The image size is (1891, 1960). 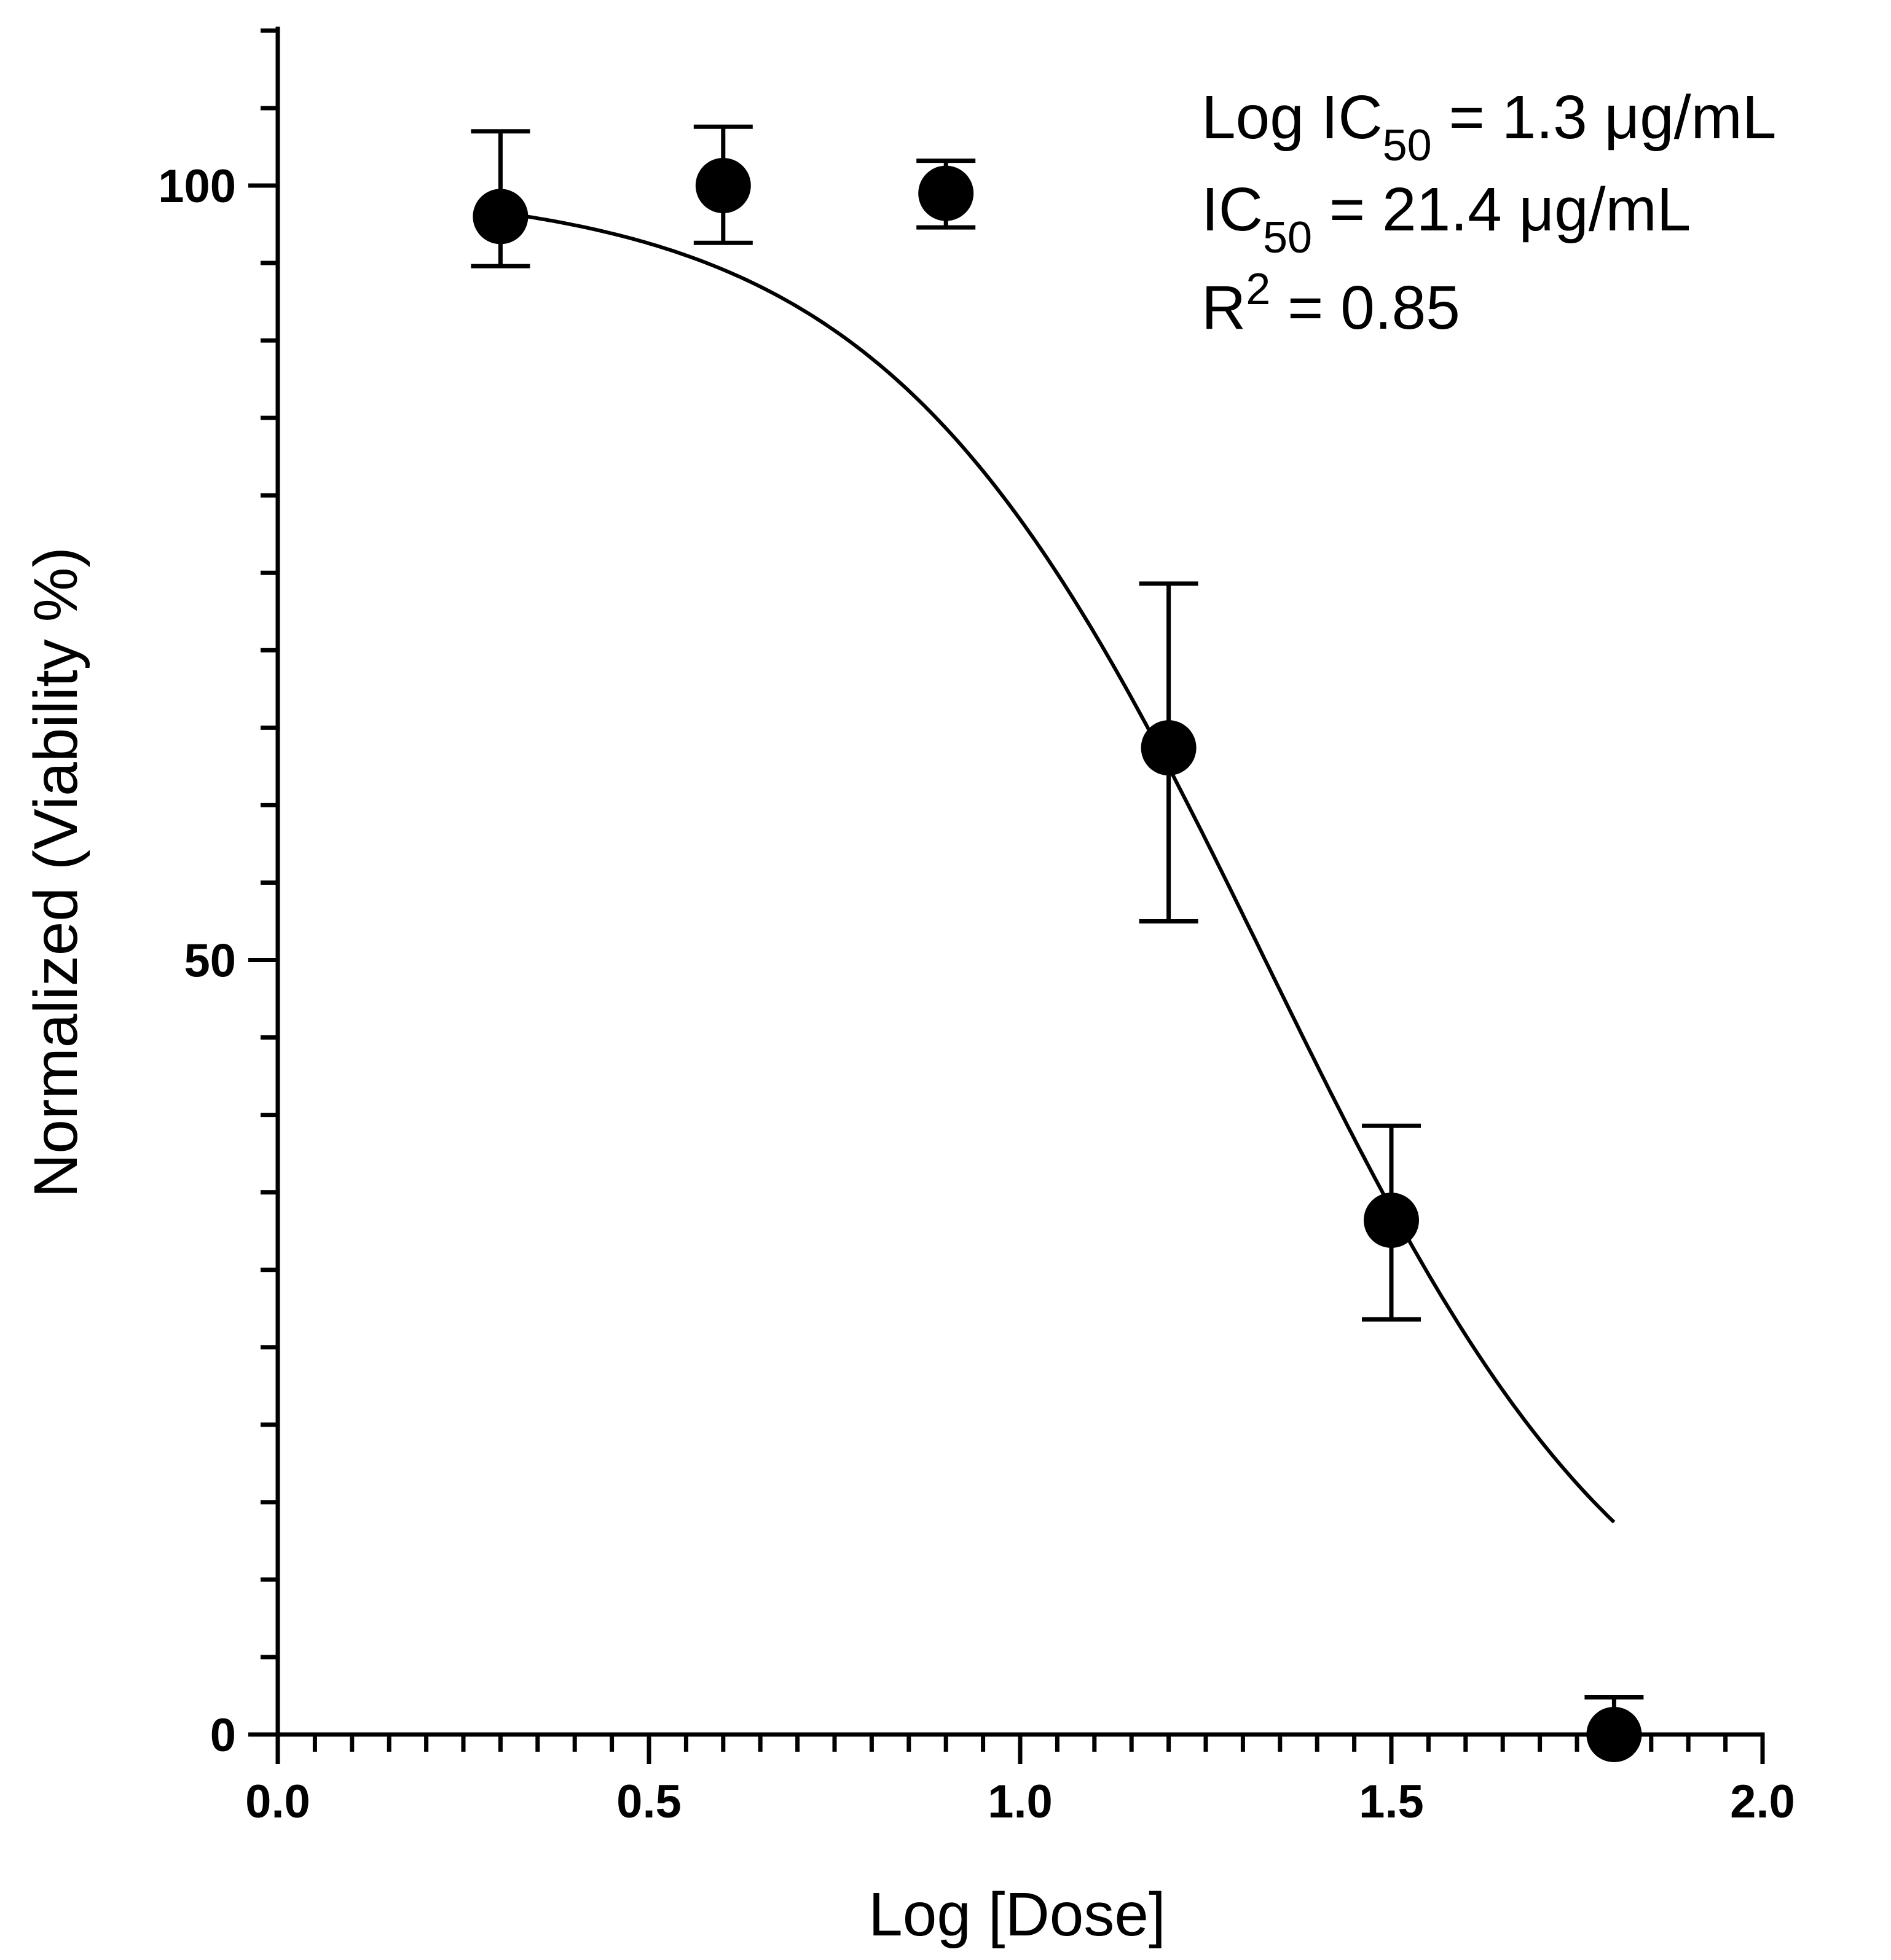 What do you see at coordinates (649, 1802) in the screenshot?
I see `x-tick-label: 0.5` at bounding box center [649, 1802].